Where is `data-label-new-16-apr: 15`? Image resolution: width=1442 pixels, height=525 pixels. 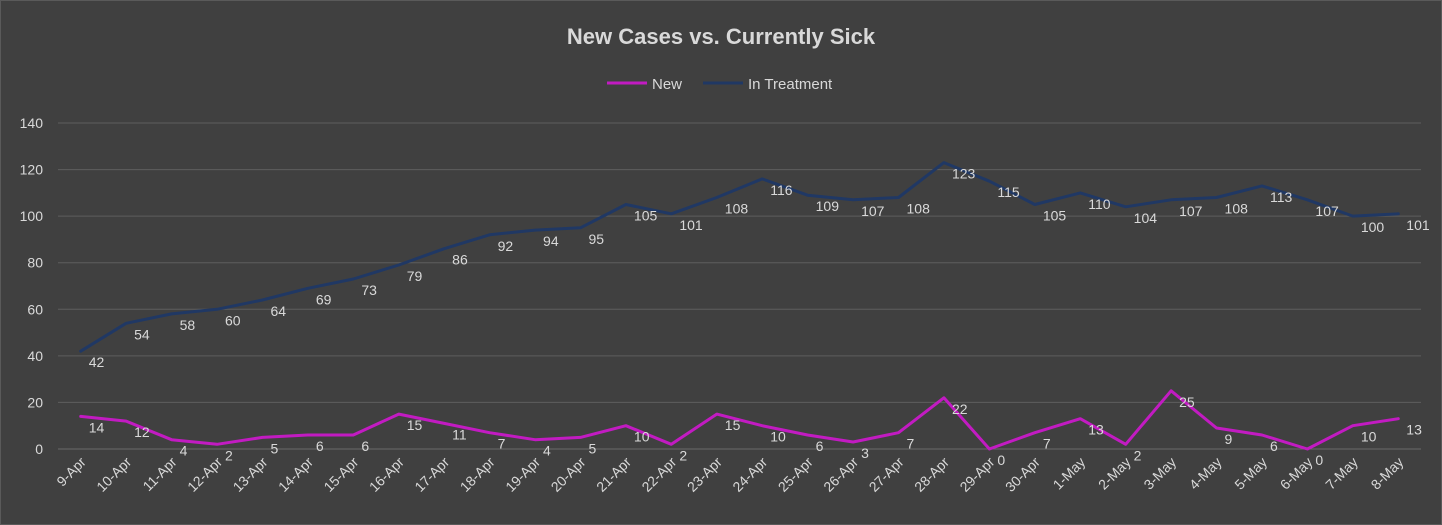 data-label-new-16-apr: 15 is located at coordinates (415, 425).